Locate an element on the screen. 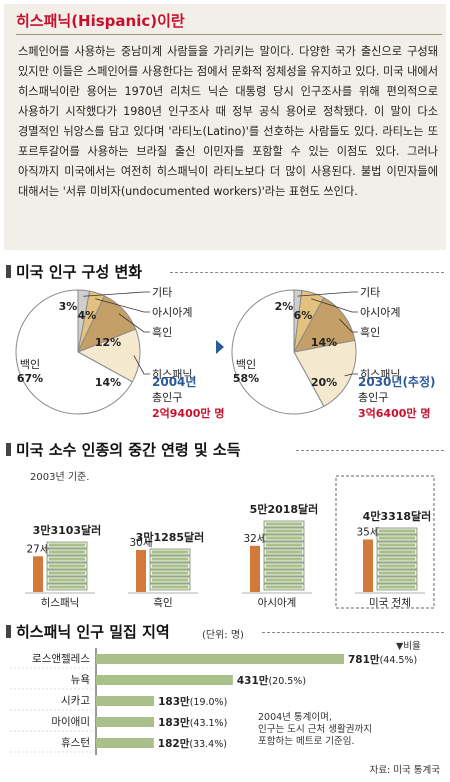 This screenshot has height=782, width=450. pie2-name-0: 백인 is located at coordinates (246, 364).